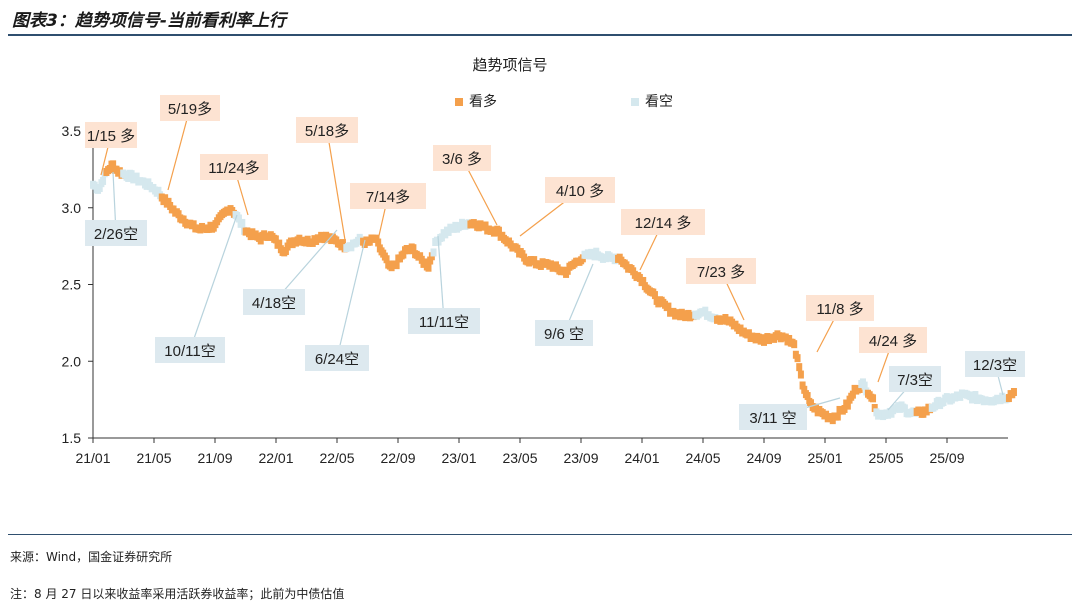 The width and height of the screenshot is (1080, 607). I want to click on x-tick-label: 25/01, so click(824, 458).